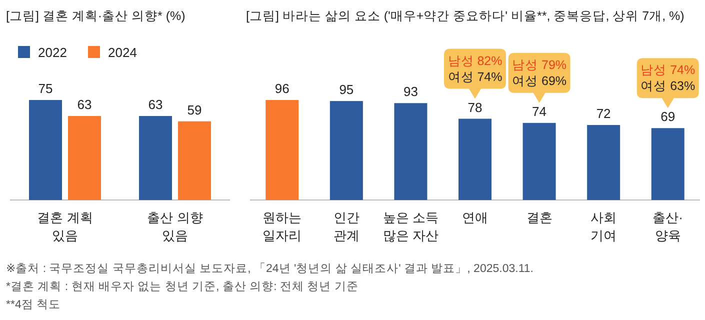 The height and width of the screenshot is (320, 705). I want to click on x-tick-label: 사회 기여, so click(603, 226).